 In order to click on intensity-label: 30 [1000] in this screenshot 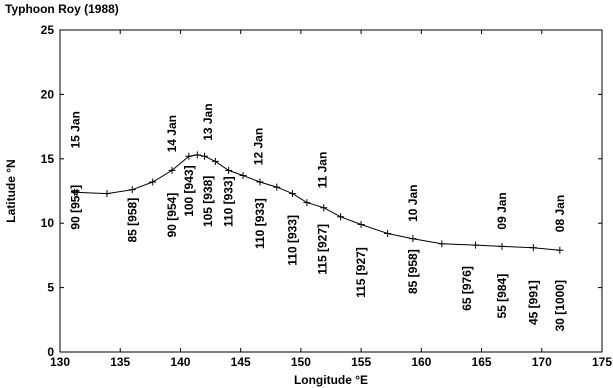, I will do `click(560, 305)`.